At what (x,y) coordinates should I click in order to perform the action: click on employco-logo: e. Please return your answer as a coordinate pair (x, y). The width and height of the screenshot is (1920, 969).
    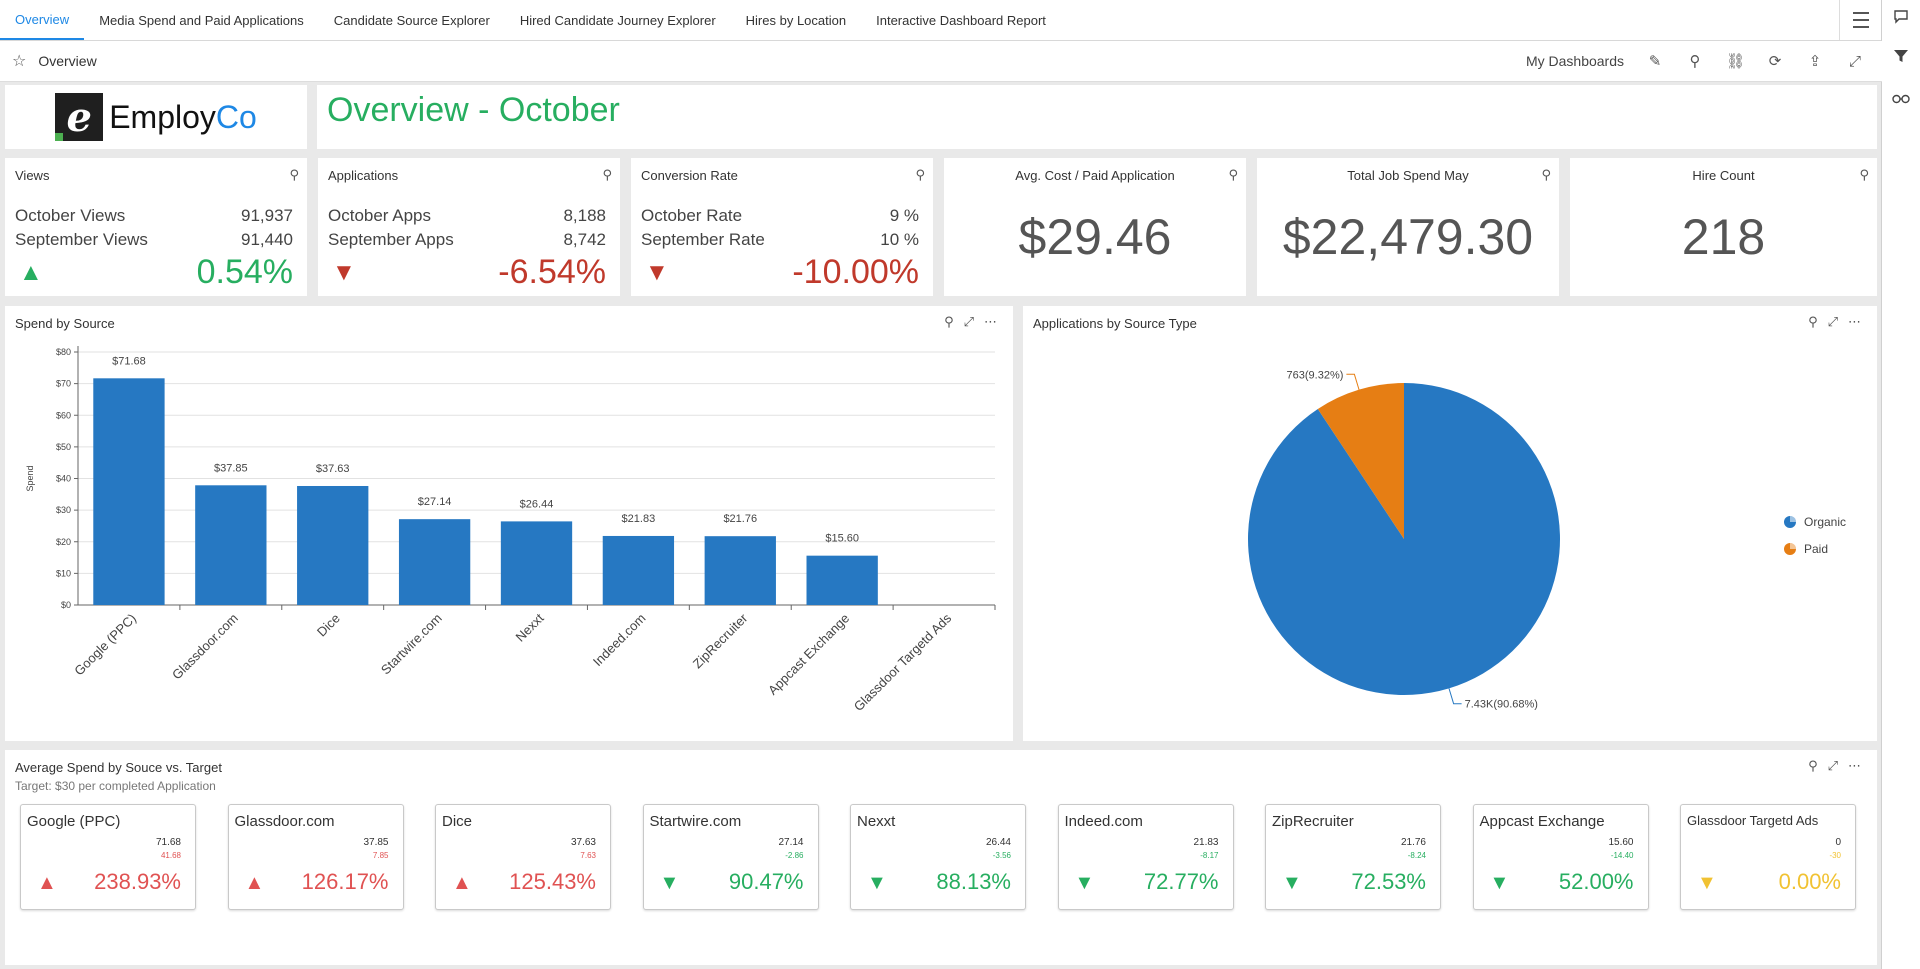
    Looking at the image, I should click on (79, 117).